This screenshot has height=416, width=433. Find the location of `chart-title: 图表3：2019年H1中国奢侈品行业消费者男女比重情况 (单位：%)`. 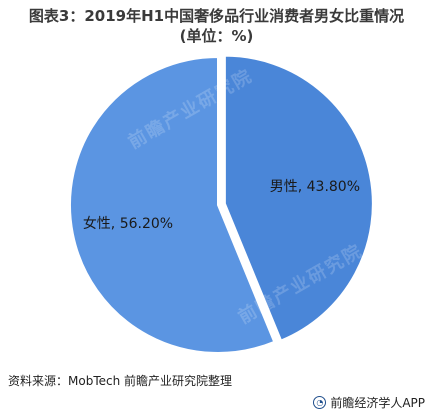

chart-title: 图表3：2019年H1中国奢侈品行业消费者男女比重情况 (单位：%) is located at coordinates (216, 26).